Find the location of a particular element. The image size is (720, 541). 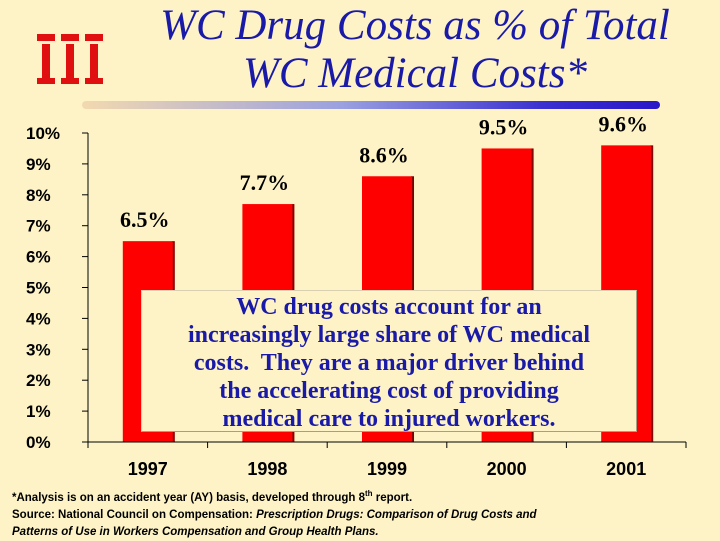

y-tick-label: 5% is located at coordinates (38, 288).